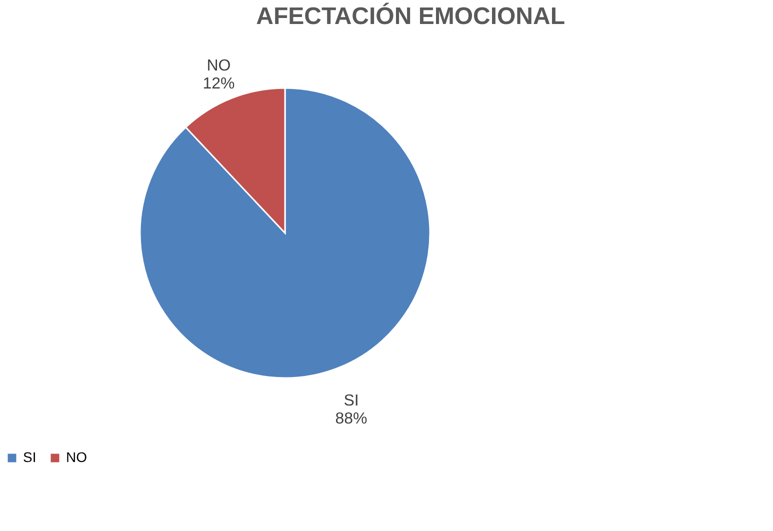 This screenshot has width=773, height=531. What do you see at coordinates (218, 84) in the screenshot?
I see `data-label: 12%` at bounding box center [218, 84].